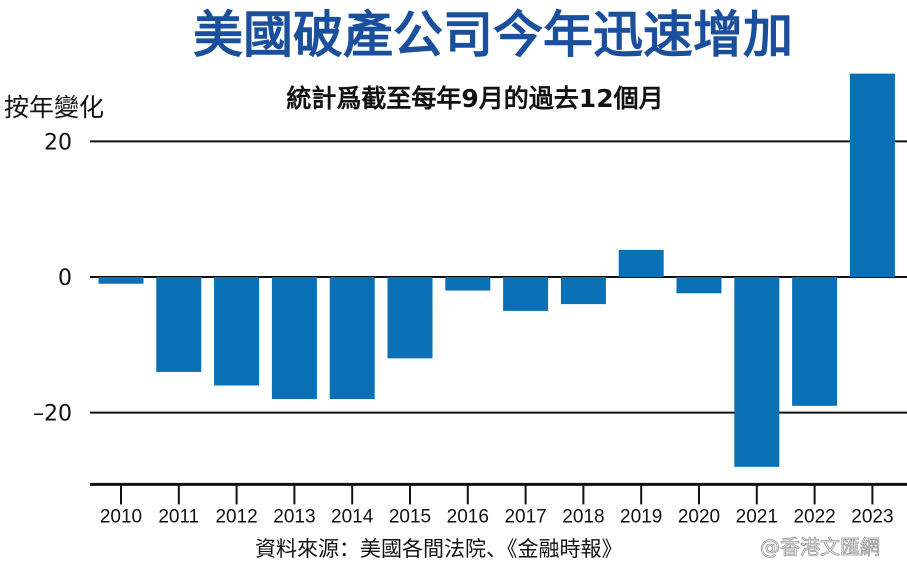 The height and width of the screenshot is (565, 907). I want to click on bar-2021, so click(757, 372).